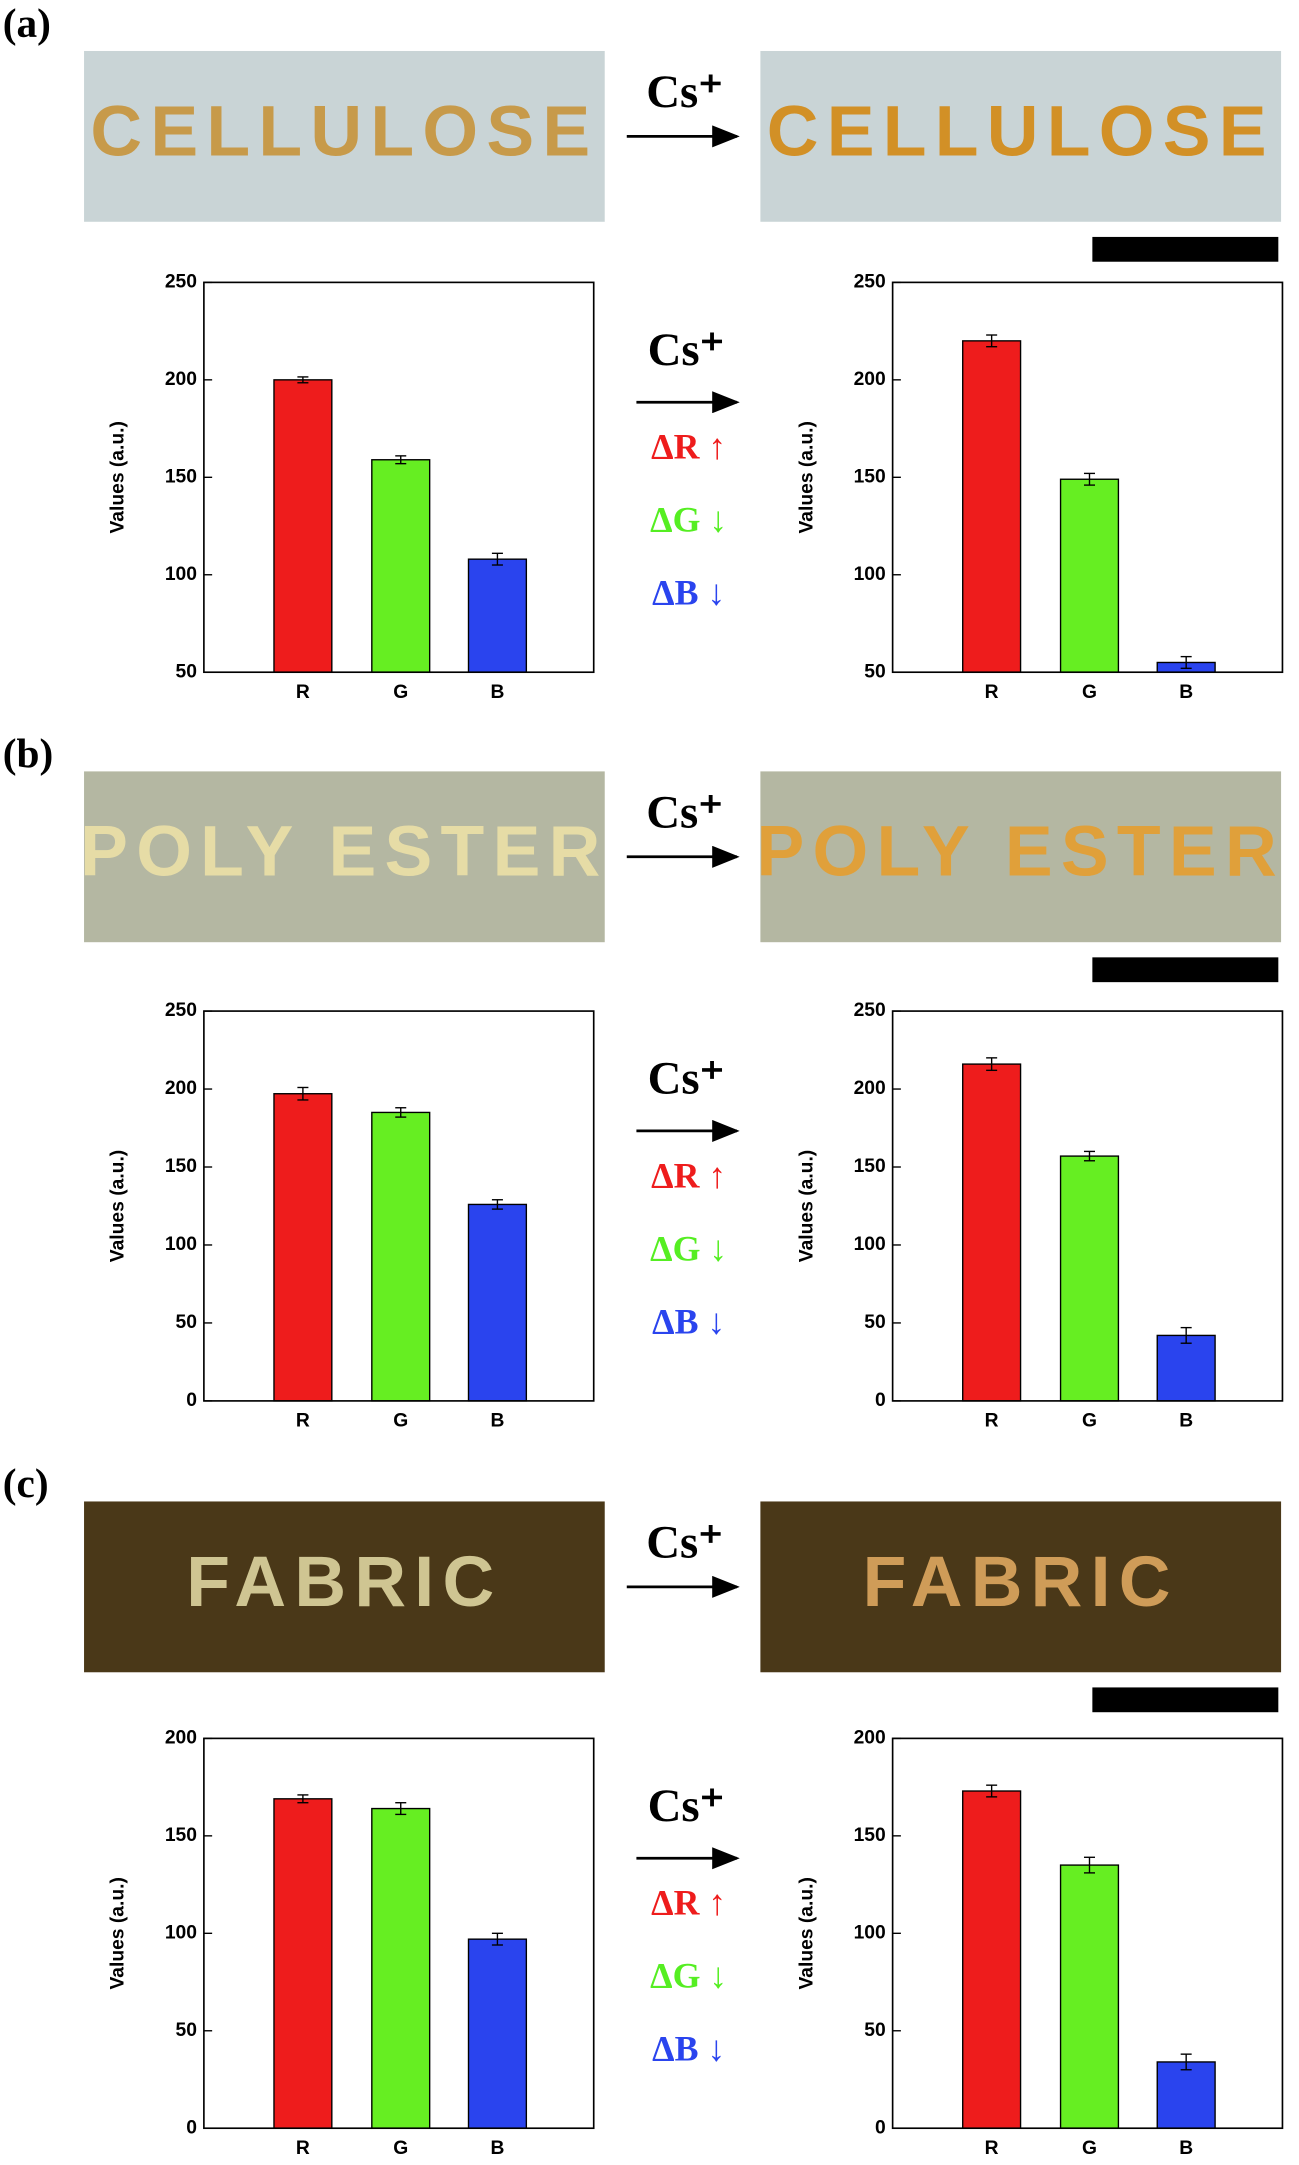 The width and height of the screenshot is (1299, 2165). What do you see at coordinates (351, 1216) in the screenshot?
I see `chart: R G B 0 50 100 150 200 250 Values (a.u.)` at bounding box center [351, 1216].